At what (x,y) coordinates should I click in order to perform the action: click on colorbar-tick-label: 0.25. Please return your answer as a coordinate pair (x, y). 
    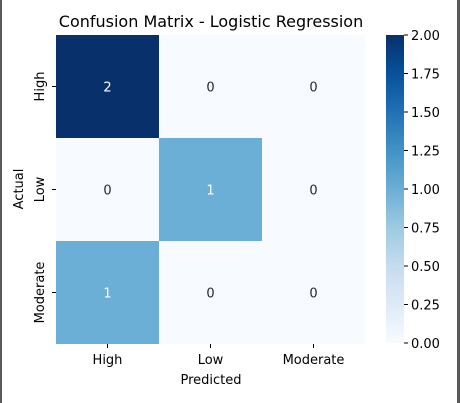
    Looking at the image, I should click on (425, 306).